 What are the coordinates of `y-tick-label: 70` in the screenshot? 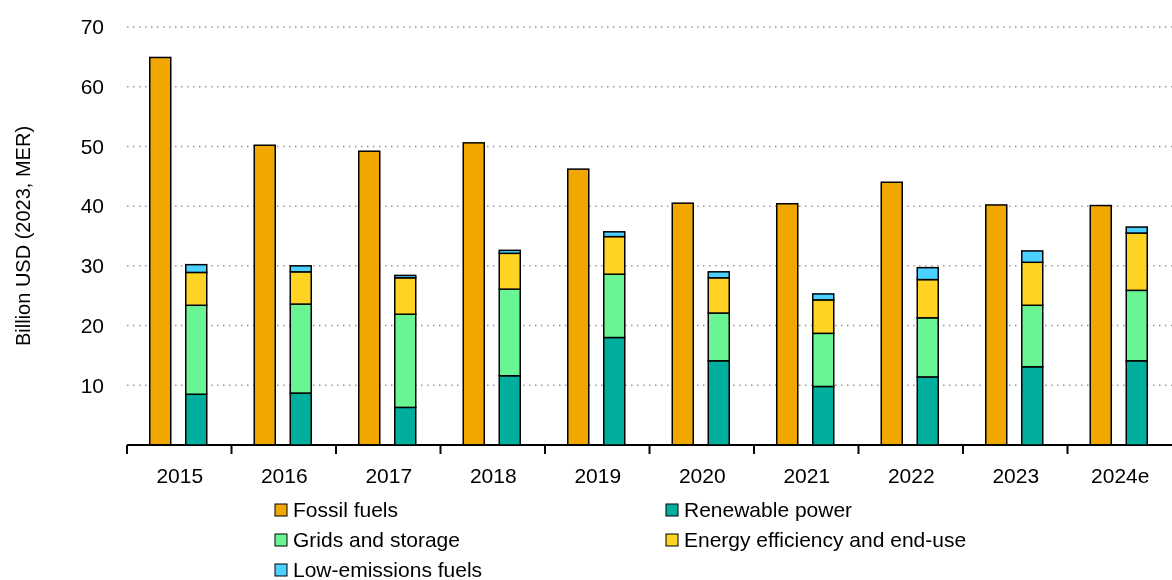 It's located at (92, 27).